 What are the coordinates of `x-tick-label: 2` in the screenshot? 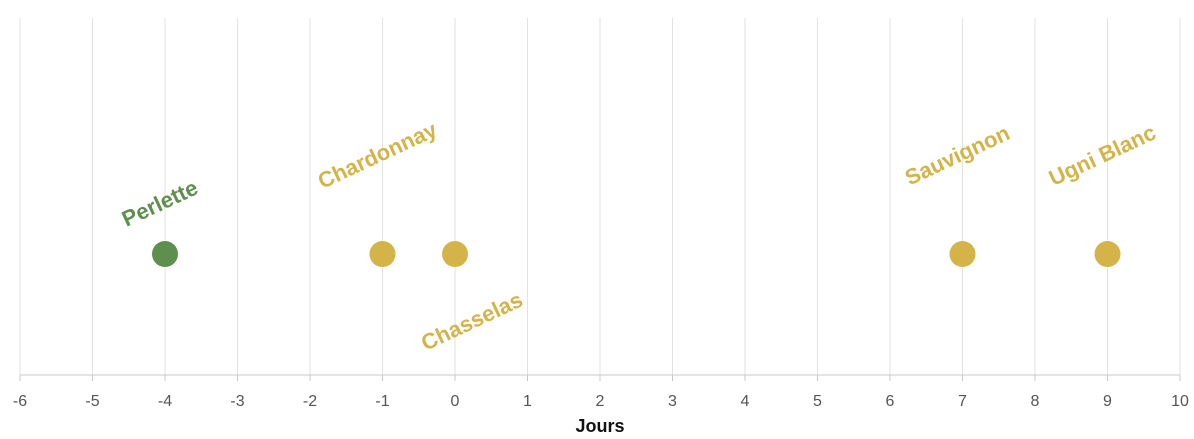 It's located at (600, 401).